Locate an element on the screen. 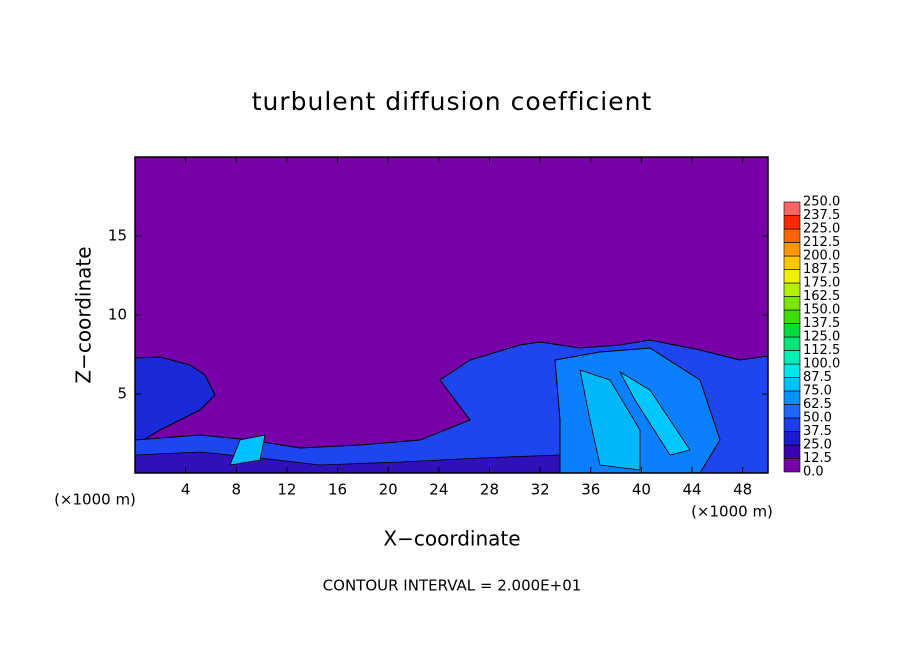 Image resolution: width=904 pixels, height=654 pixels. x-tick-label: 24 is located at coordinates (438, 490).